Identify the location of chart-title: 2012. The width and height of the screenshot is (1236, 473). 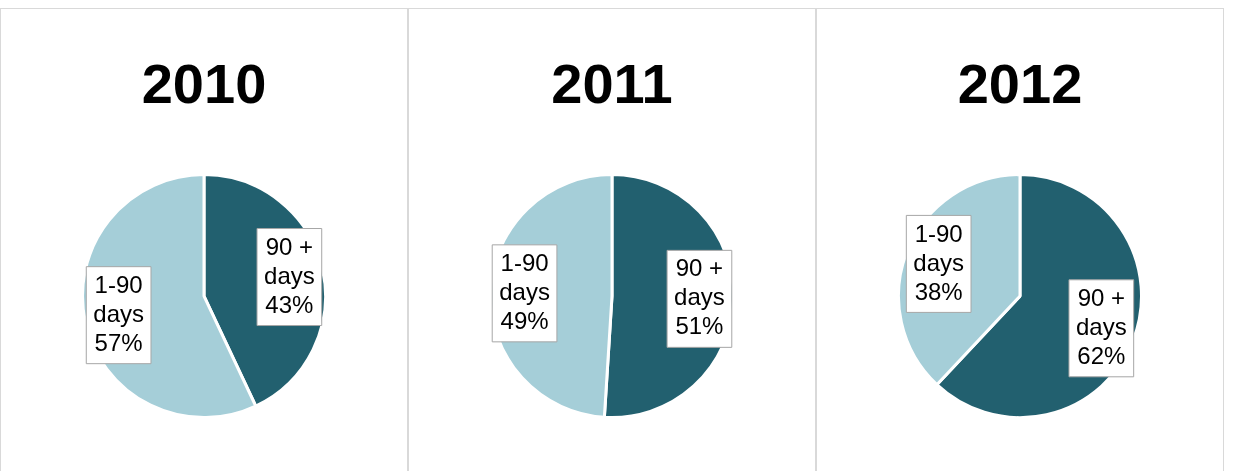
(1020, 84).